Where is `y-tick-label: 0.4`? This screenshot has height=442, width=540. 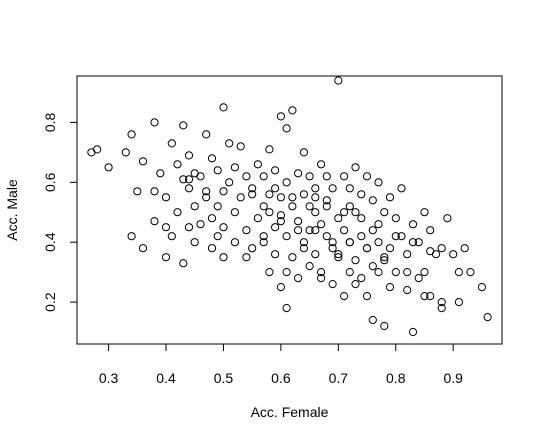
y-tick-label: 0.4 is located at coordinates (50, 242).